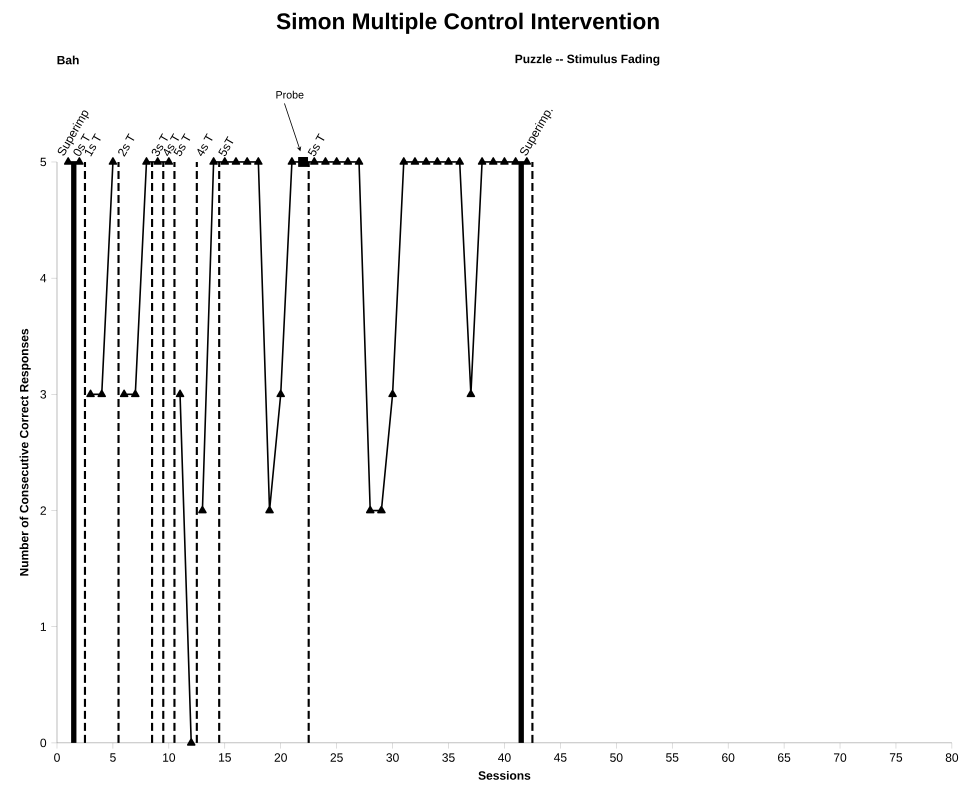  What do you see at coordinates (784, 757) in the screenshot?
I see `x-tick-label: 65` at bounding box center [784, 757].